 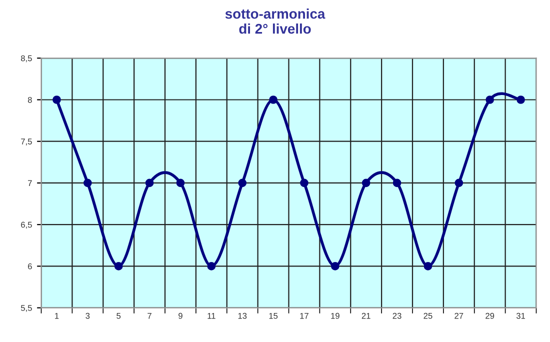 What do you see at coordinates (490, 315) in the screenshot?
I see `x-tick-label: 29` at bounding box center [490, 315].